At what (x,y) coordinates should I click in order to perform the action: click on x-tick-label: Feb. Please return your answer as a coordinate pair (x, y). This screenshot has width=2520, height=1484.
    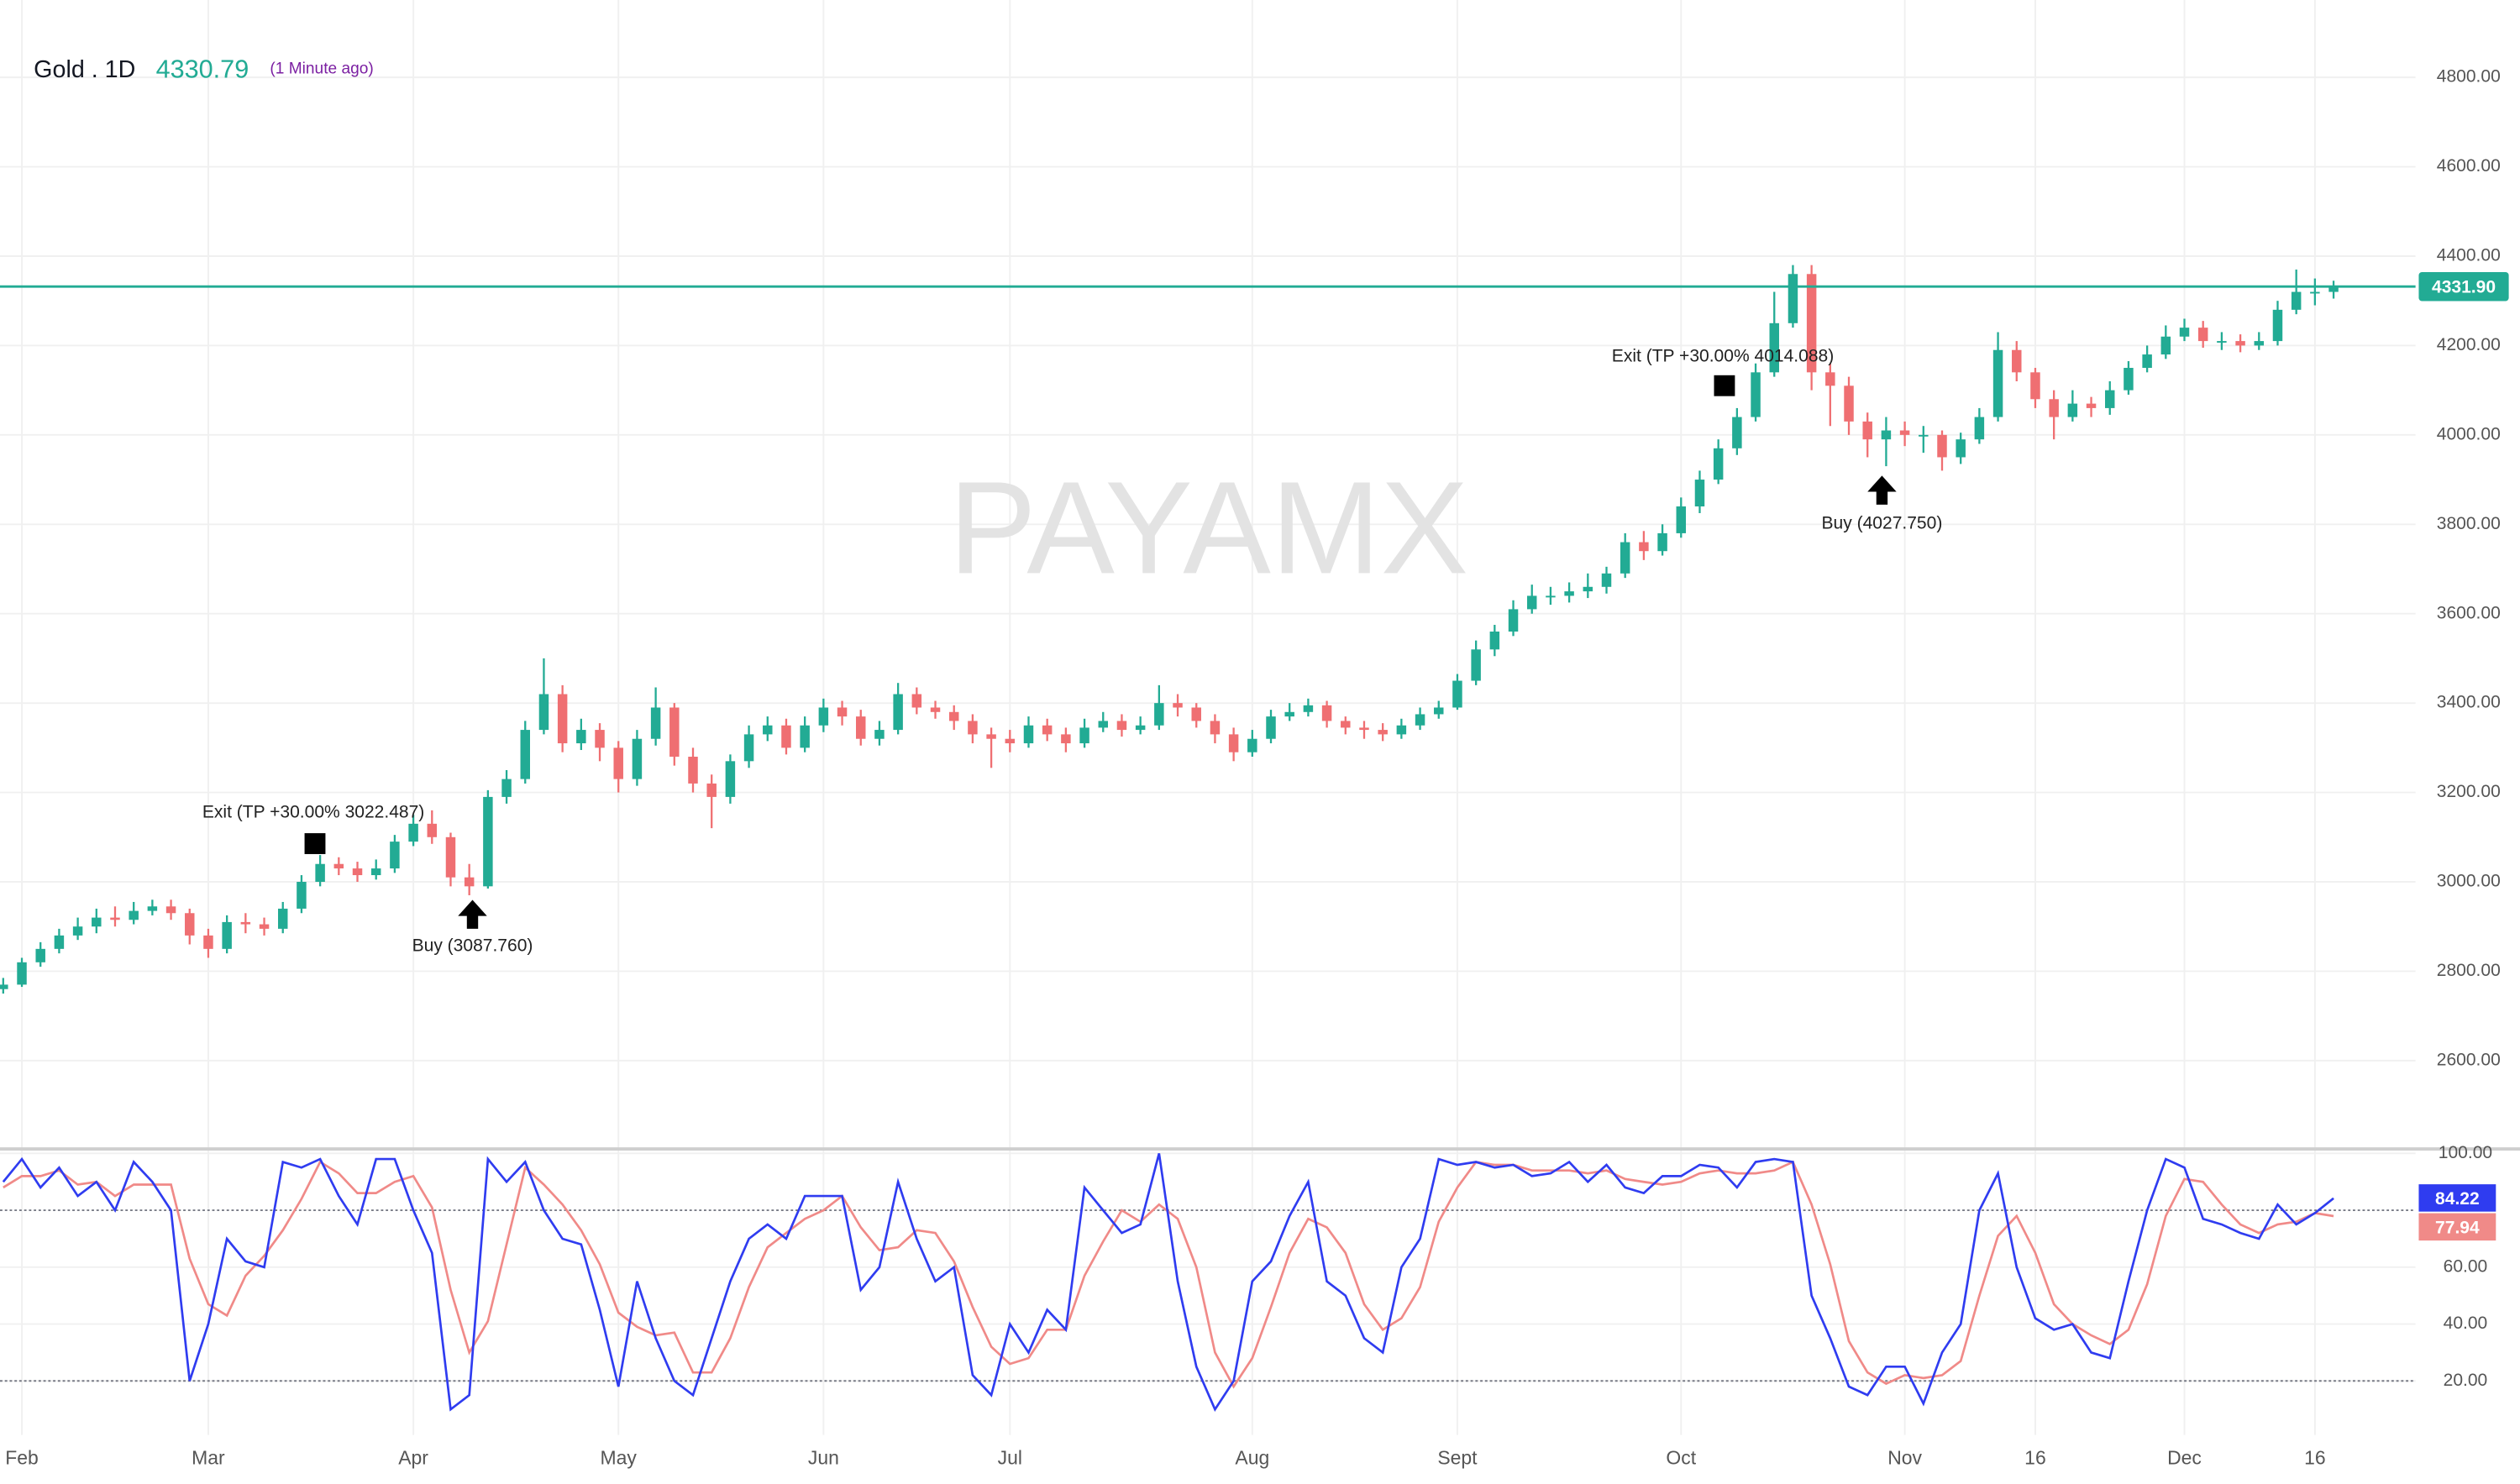
    Looking at the image, I should click on (22, 1457).